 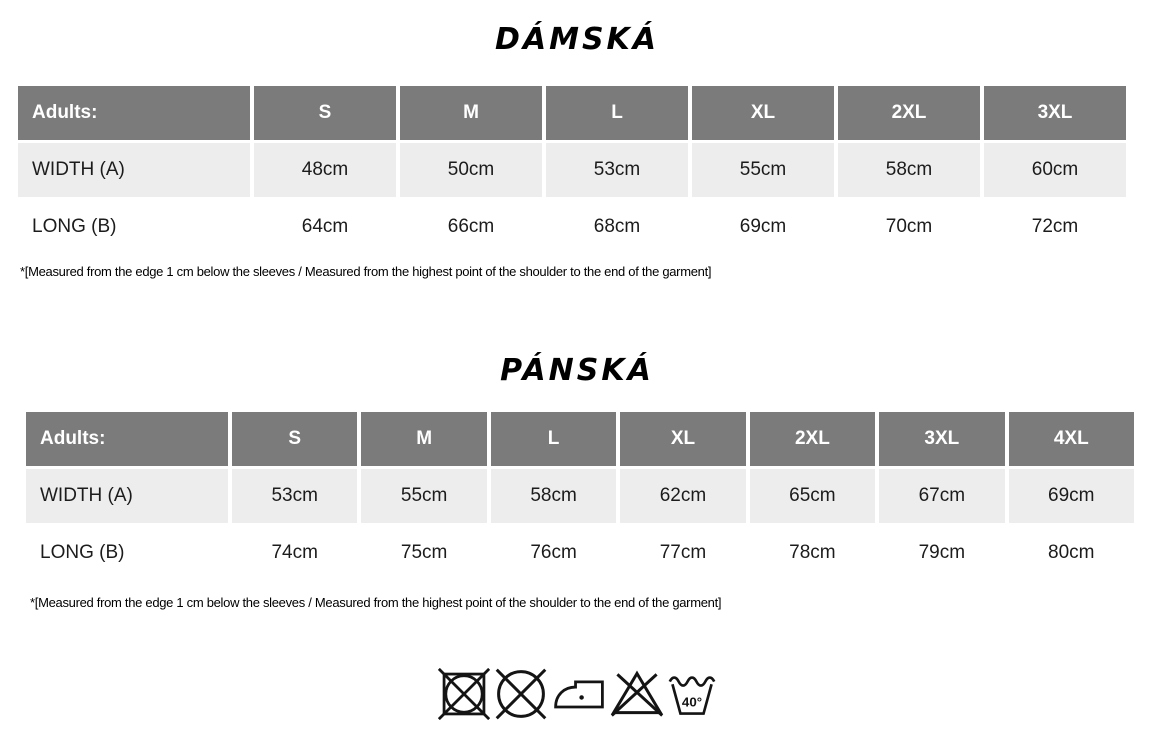 I want to click on size-value-cell: 66cm, so click(x=471, y=227).